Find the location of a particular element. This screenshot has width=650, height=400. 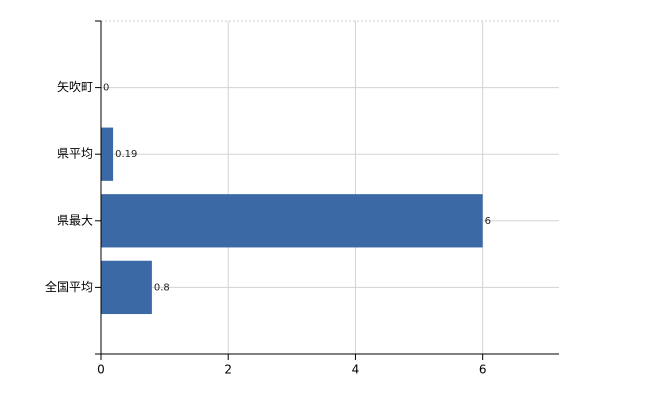

y-tick-label: 矢吹町 is located at coordinates (75, 87).